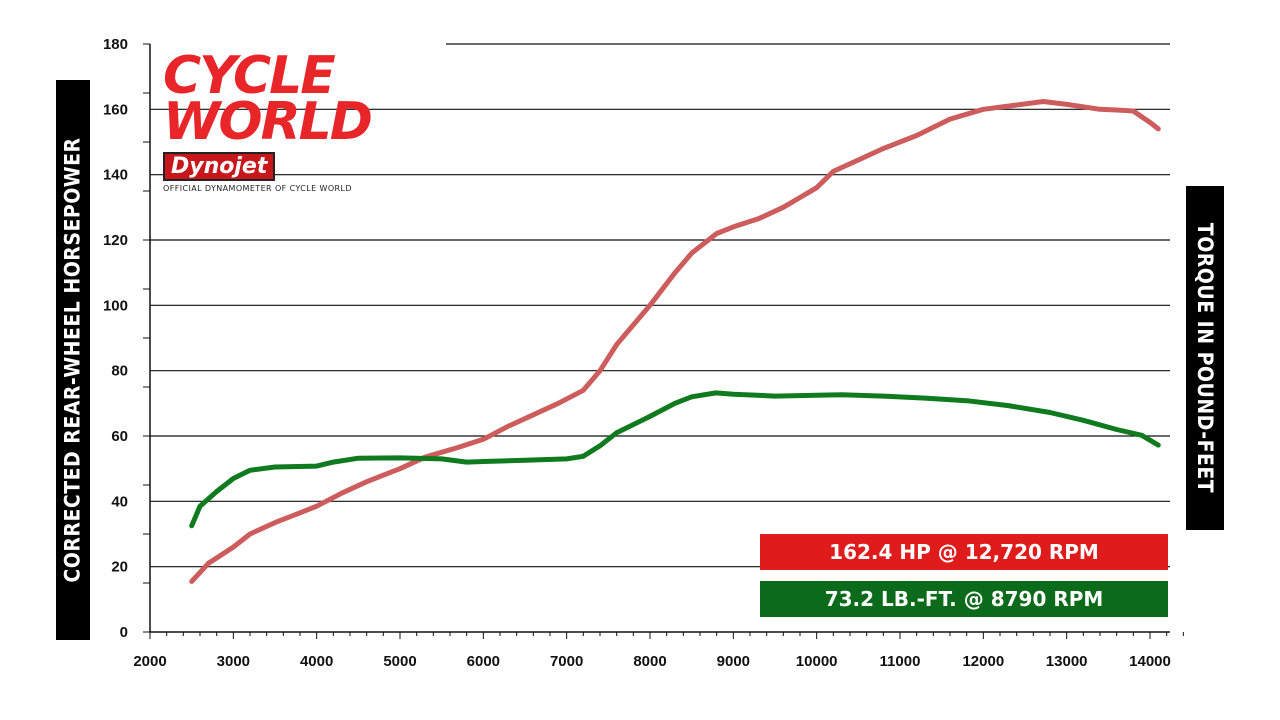  I want to click on x-tick-label: 11000, so click(900, 661).